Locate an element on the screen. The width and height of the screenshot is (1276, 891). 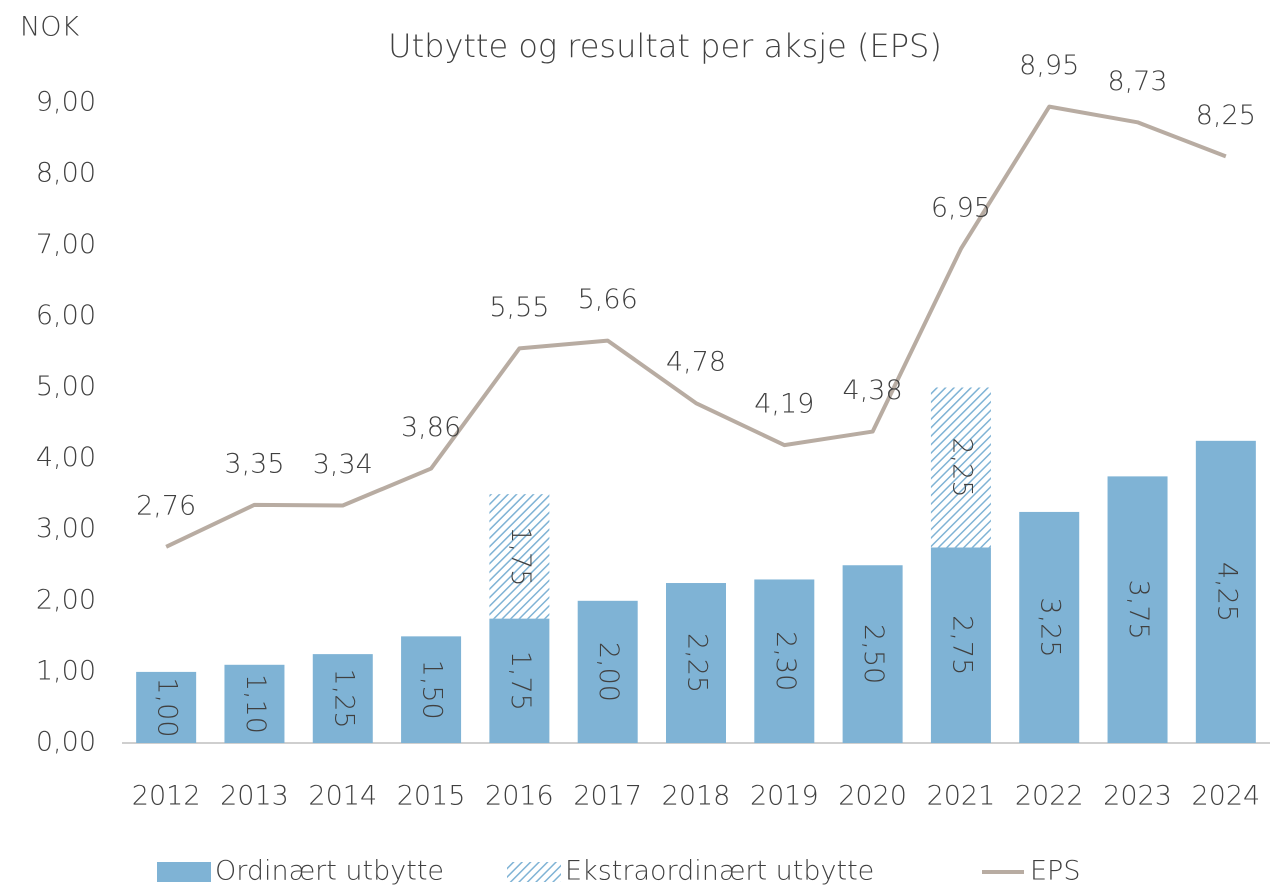
bar-value-label: 1,00 is located at coordinates (167, 707).